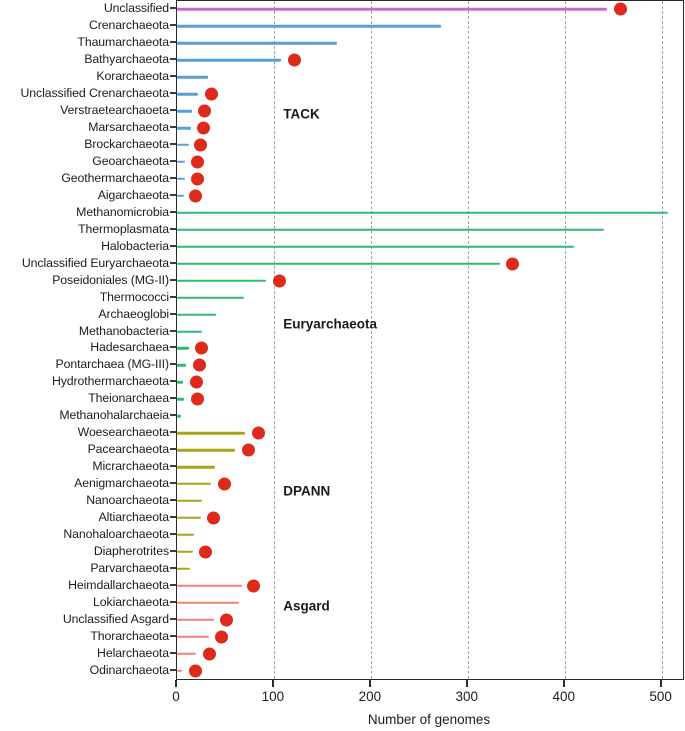 The width and height of the screenshot is (685, 731). What do you see at coordinates (118, 584) in the screenshot?
I see `category-label: Heimdallarchaeota` at bounding box center [118, 584].